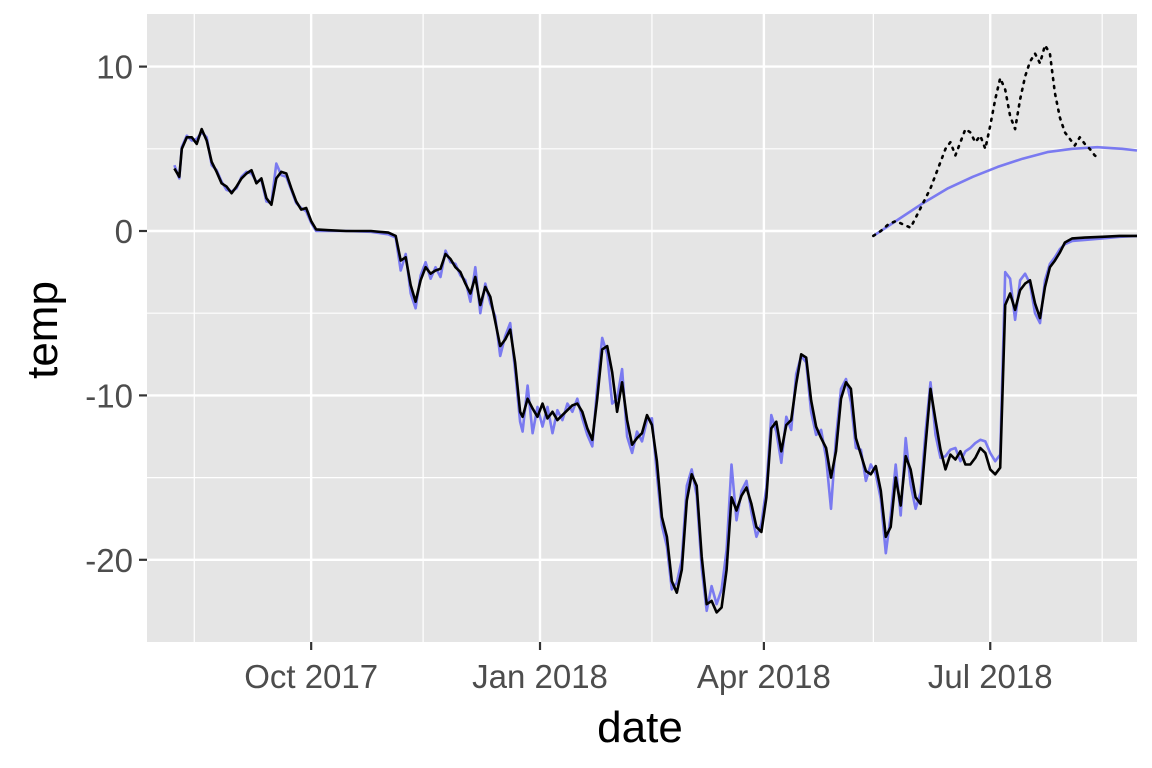 This screenshot has width=1152, height=768. Describe the element at coordinates (42, 330) in the screenshot. I see `y-axis-title: temp` at that location.